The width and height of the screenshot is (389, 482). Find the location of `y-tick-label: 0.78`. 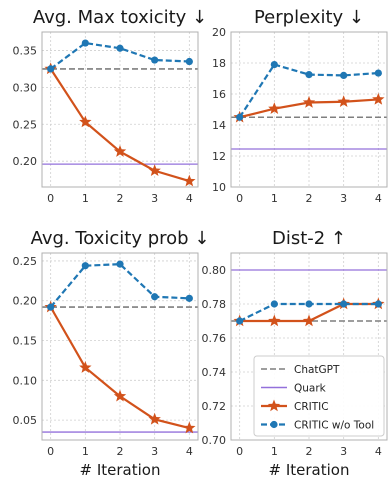

y-tick-label: 0.78 is located at coordinates (214, 304).